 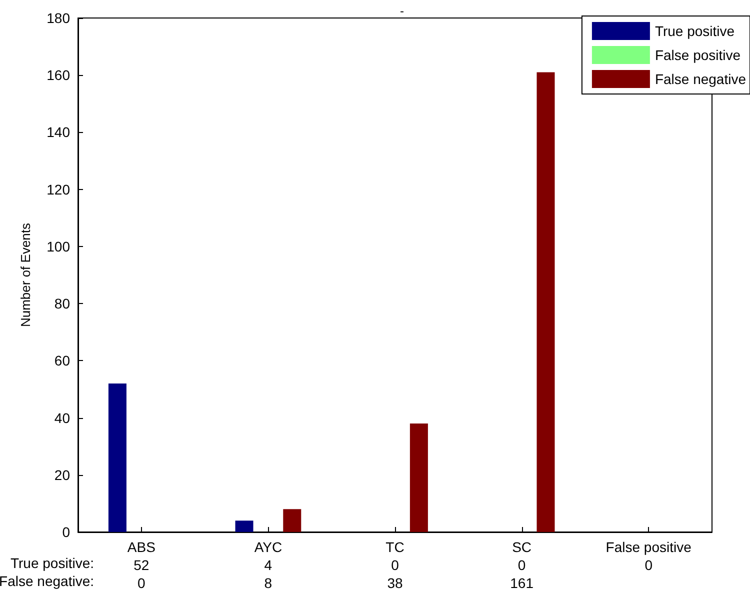 I want to click on y-tick-label: 20, so click(x=62, y=474).